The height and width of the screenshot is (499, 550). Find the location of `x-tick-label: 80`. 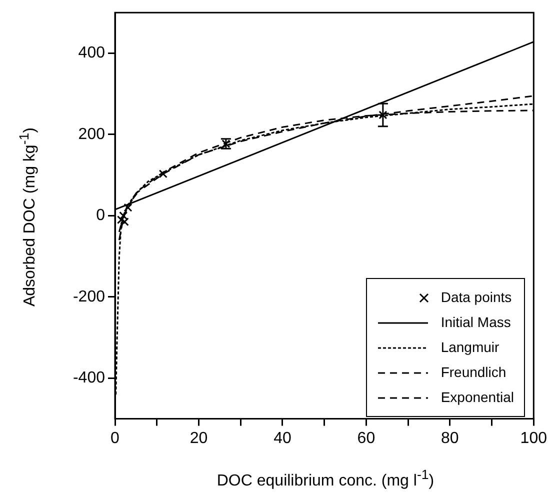

x-tick-label: 80 is located at coordinates (450, 438).